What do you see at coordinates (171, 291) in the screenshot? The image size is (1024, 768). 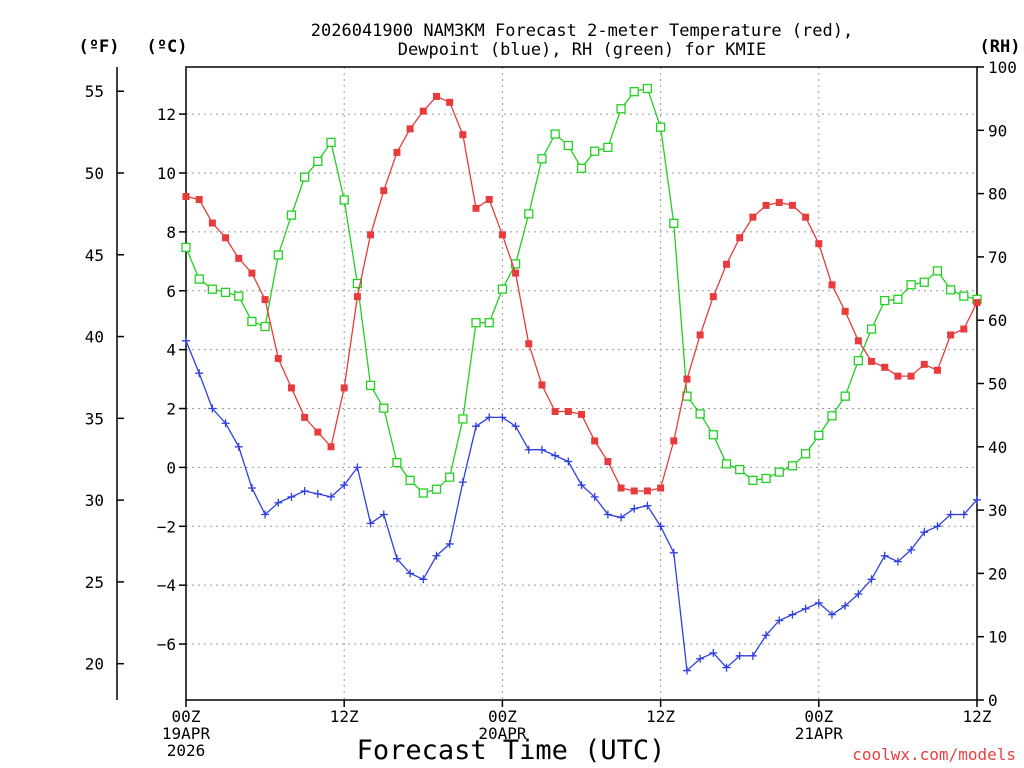 I see `celsius-tick-label: 6` at bounding box center [171, 291].